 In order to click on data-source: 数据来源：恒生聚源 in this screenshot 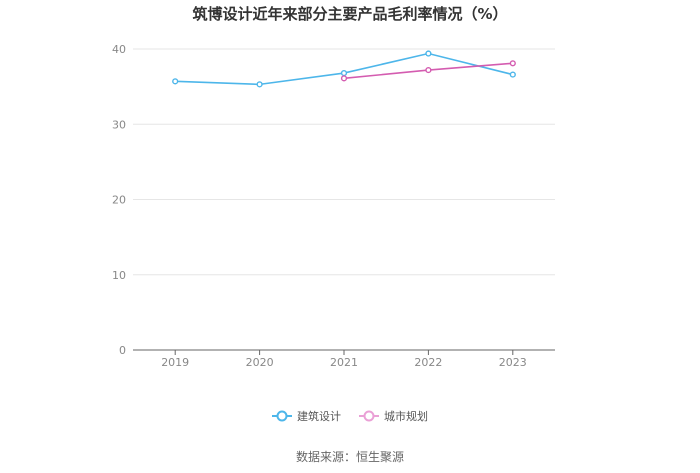, I will do `click(349, 457)`.